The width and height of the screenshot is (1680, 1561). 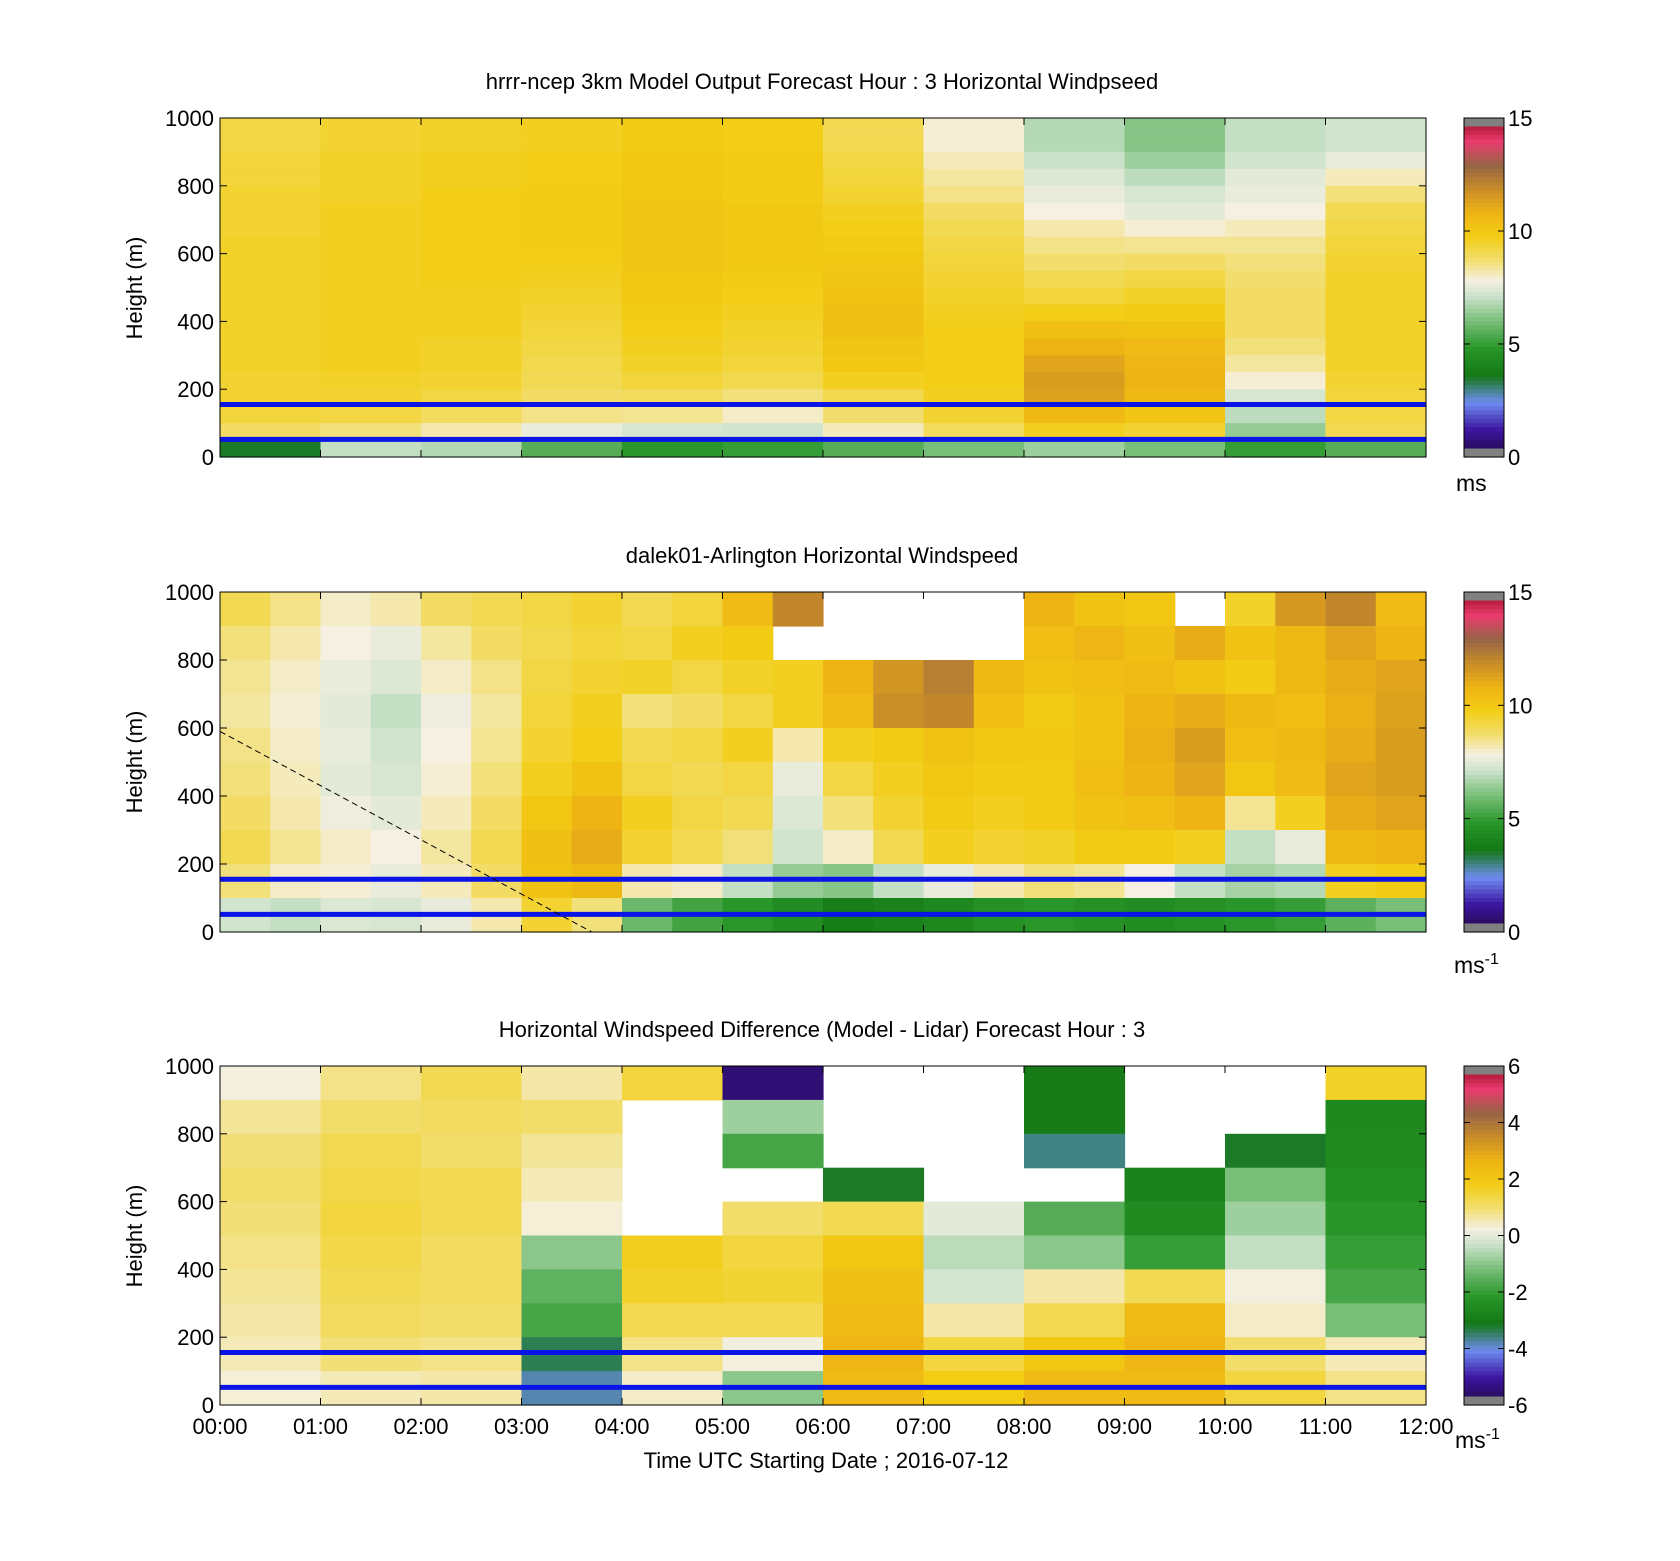 I want to click on y-tick-label: 200, so click(x=195, y=389).